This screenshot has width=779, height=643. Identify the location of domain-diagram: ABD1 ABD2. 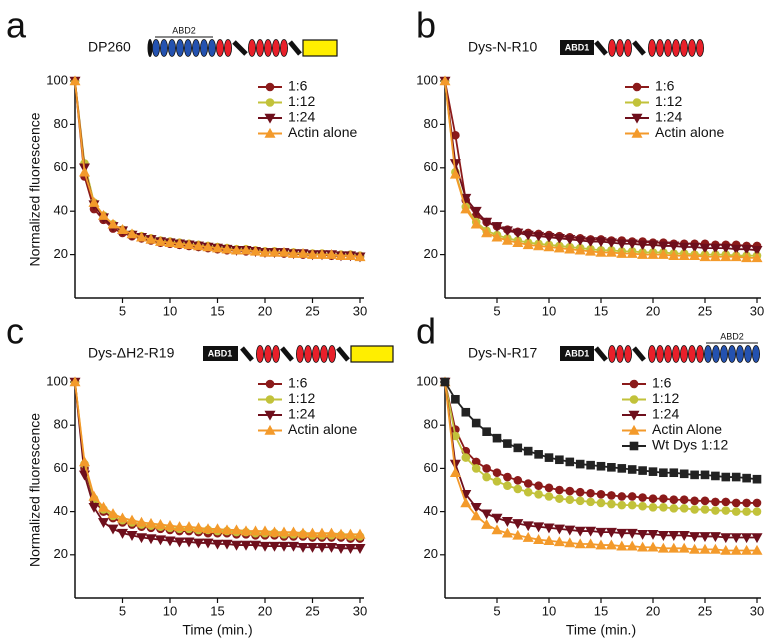
(660, 347).